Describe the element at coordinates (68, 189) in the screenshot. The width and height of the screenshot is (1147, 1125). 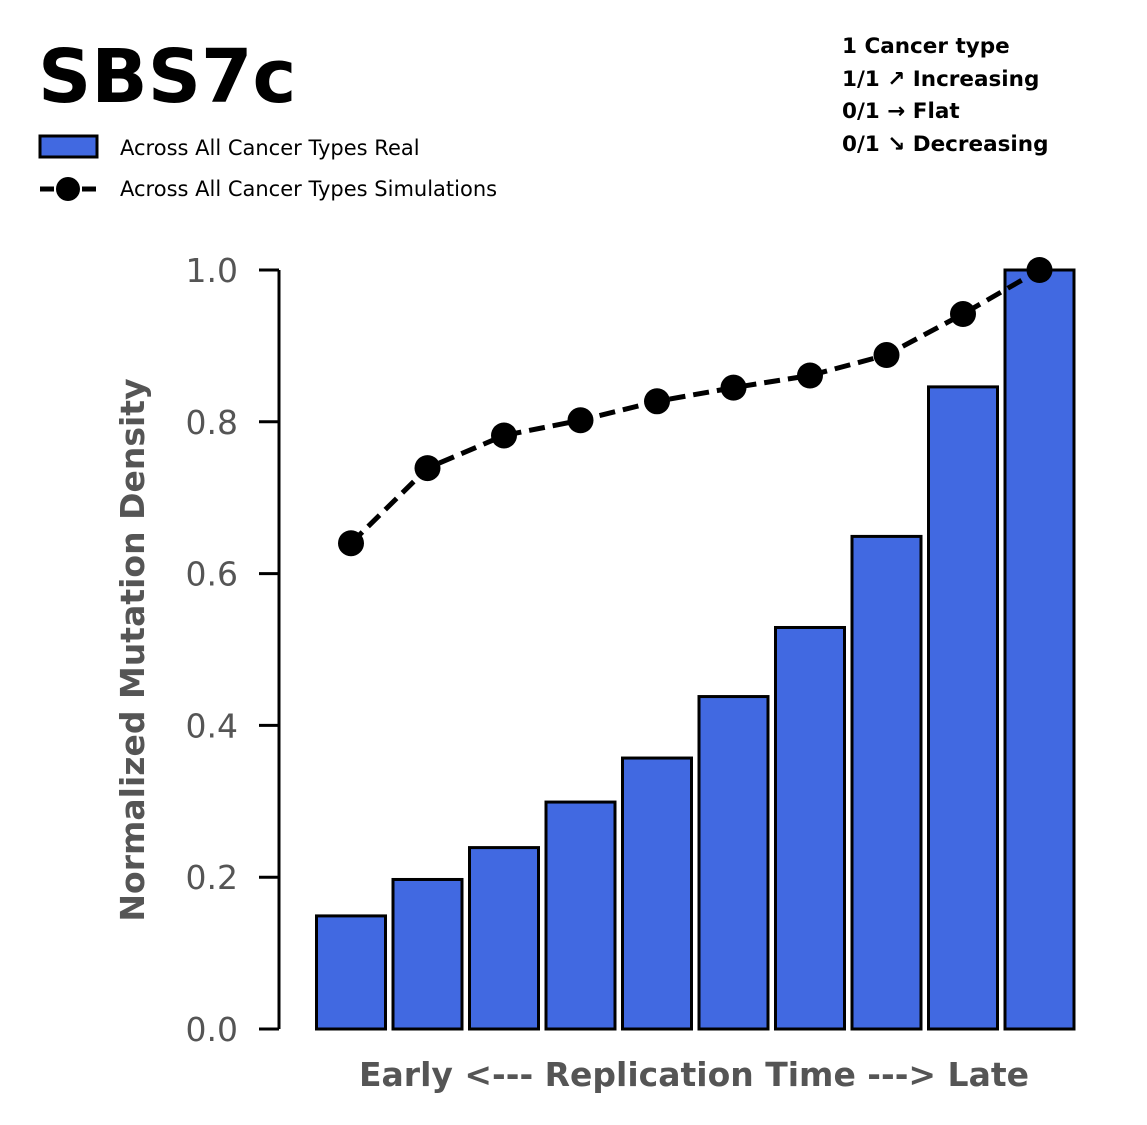
I see `legend-sim-marker` at that location.